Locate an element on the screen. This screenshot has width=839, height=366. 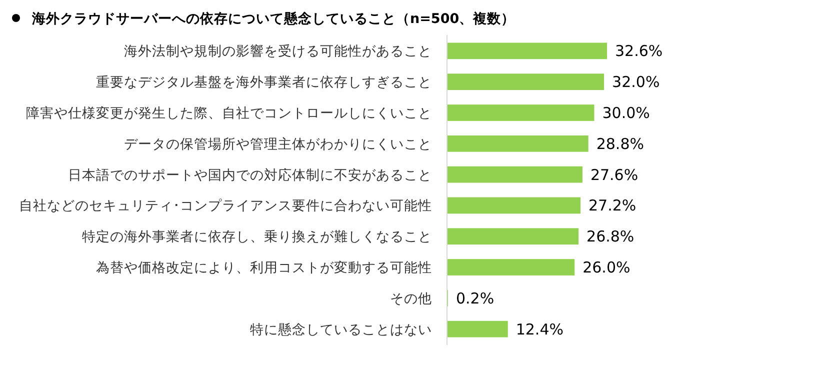
data-label: 27.2% is located at coordinates (612, 205).